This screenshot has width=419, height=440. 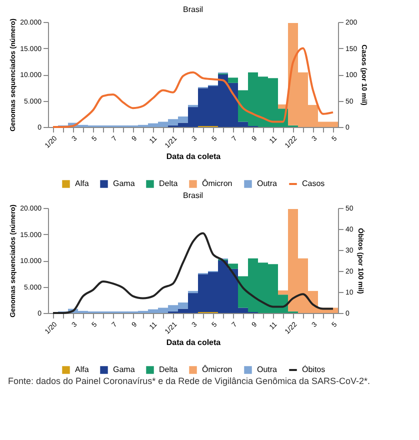 I want to click on legend-label: Casos, so click(x=313, y=183).